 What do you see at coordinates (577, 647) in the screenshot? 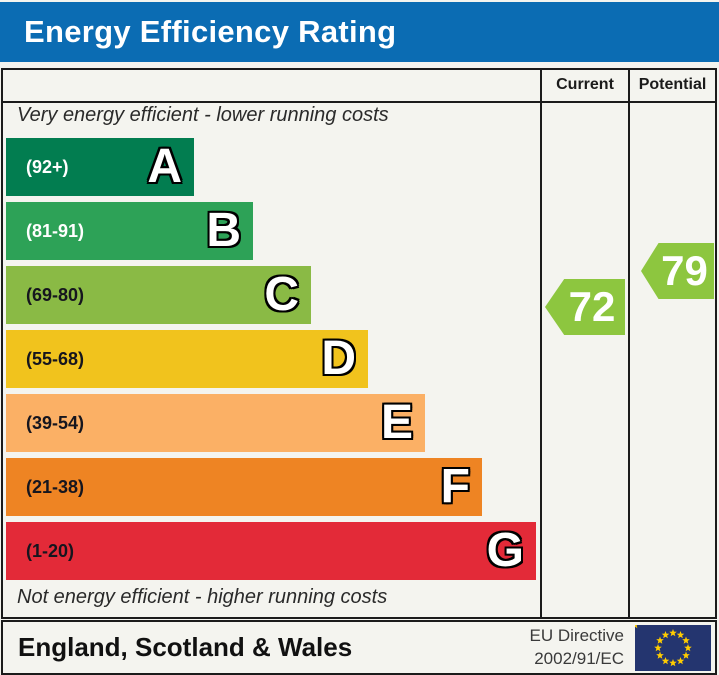
I see `eu-directive-label: EU Directive 2002/91/EC` at bounding box center [577, 647].